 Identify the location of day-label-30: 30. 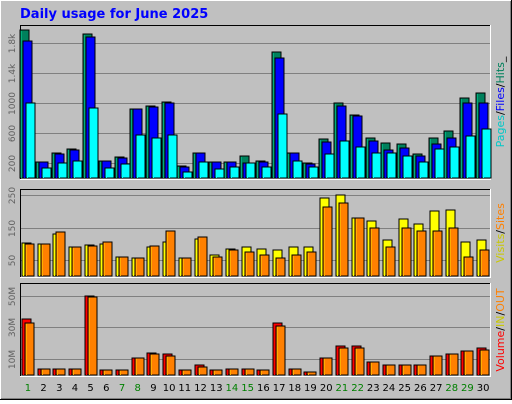
(483, 388).